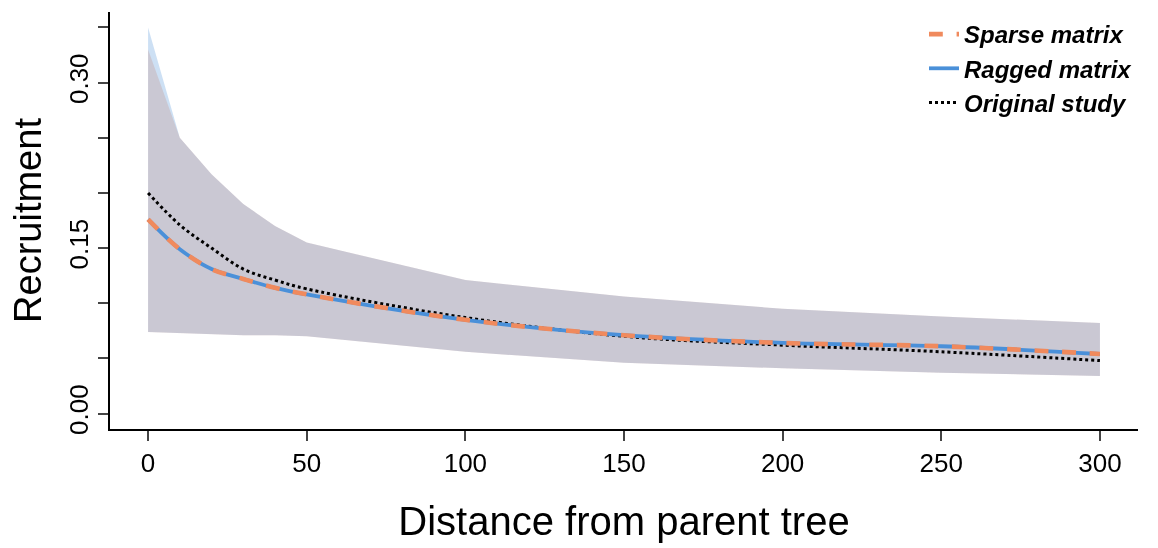 This screenshot has height=548, width=1158. What do you see at coordinates (624, 521) in the screenshot?
I see `x-axis-title: Distance from parent tree` at bounding box center [624, 521].